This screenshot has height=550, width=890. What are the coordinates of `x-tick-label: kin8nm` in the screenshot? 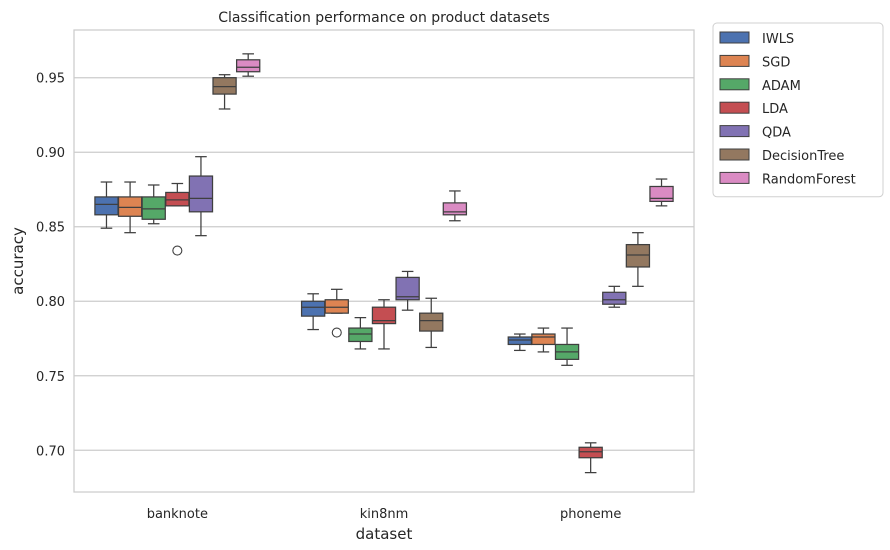 It's located at (384, 514).